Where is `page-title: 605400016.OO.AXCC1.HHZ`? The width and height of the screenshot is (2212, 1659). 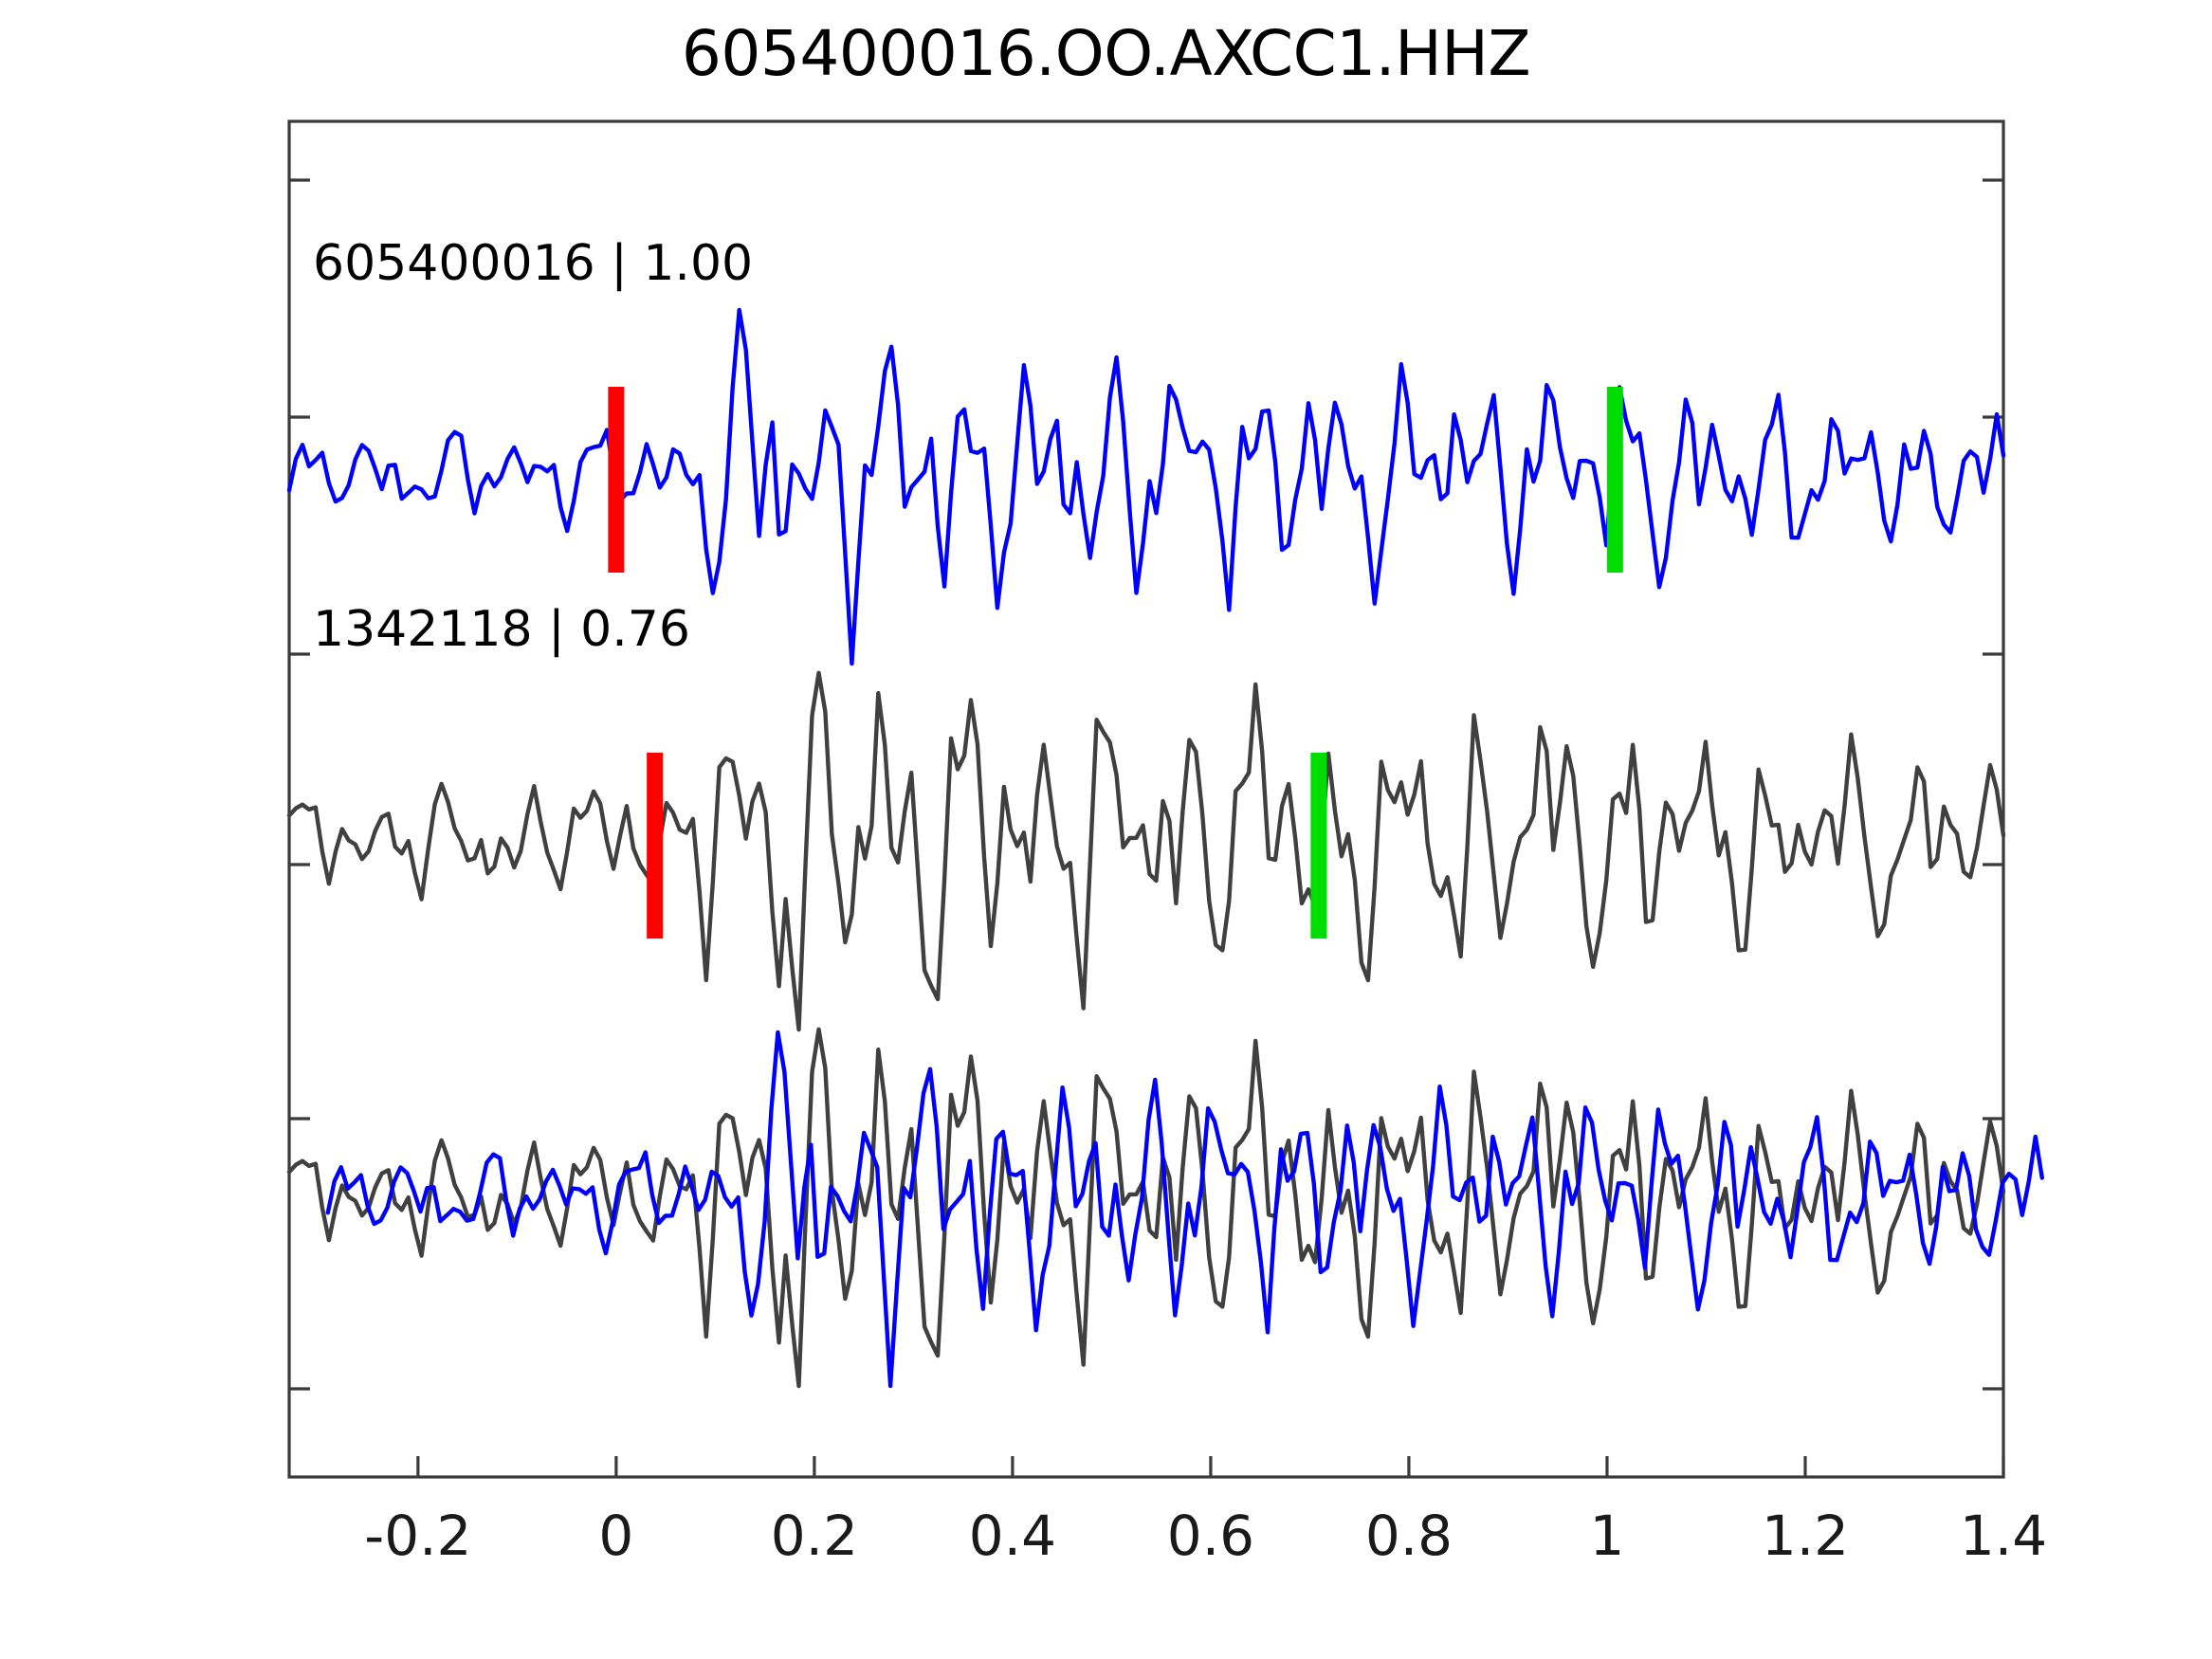
page-title: 605400016.OO.AXCC1.HHZ is located at coordinates (1106, 53).